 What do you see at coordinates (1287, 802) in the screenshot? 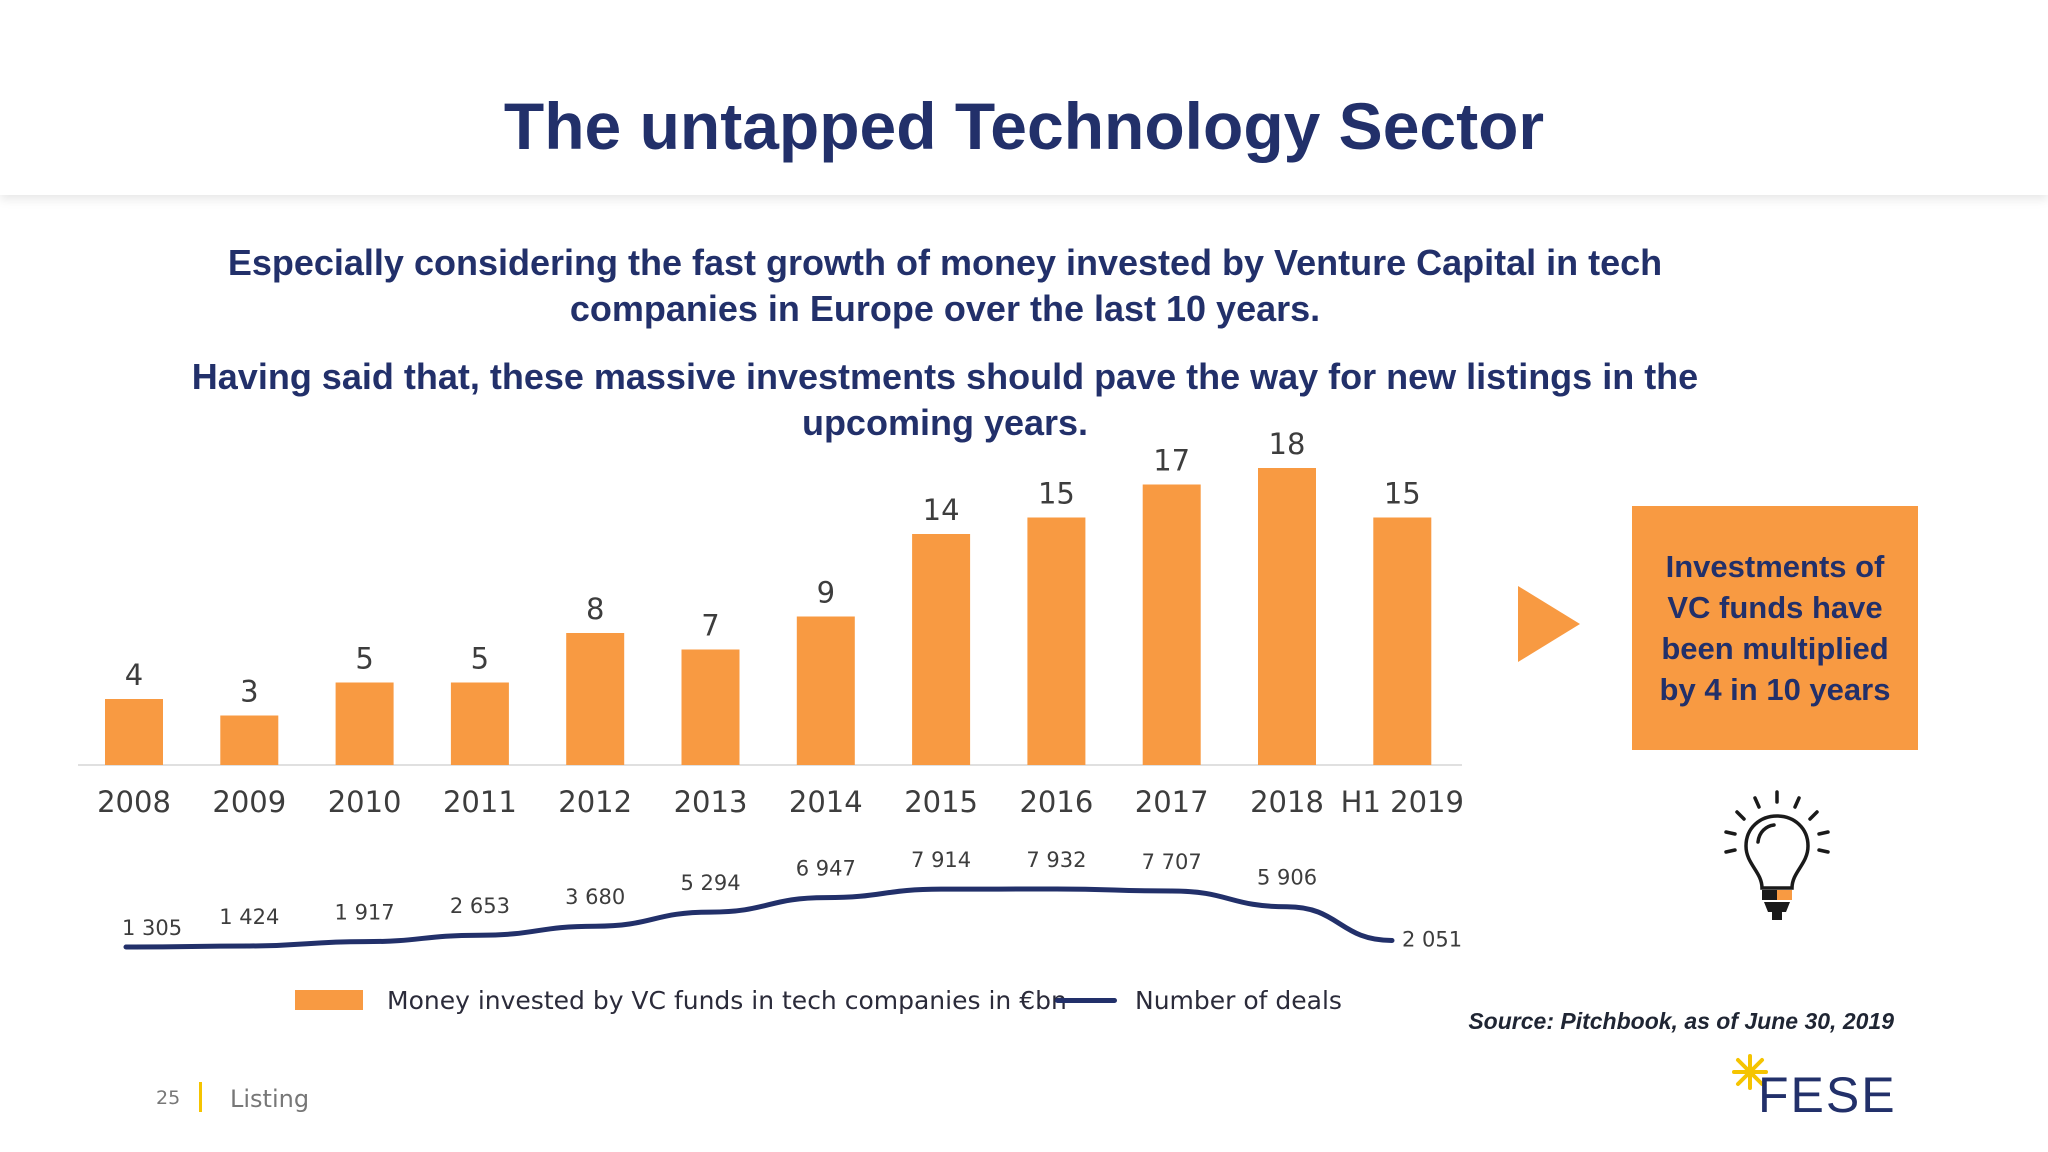
I see `category-label: 2018` at bounding box center [1287, 802].